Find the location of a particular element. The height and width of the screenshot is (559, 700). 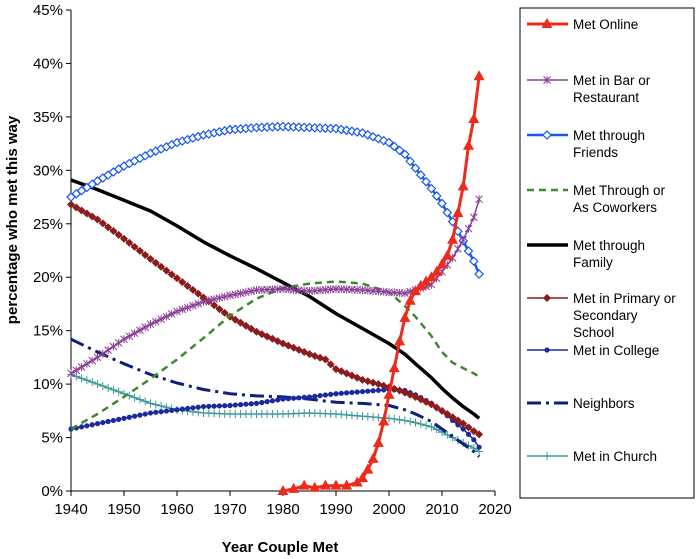

y-tick-label: 40% is located at coordinates (48, 63).